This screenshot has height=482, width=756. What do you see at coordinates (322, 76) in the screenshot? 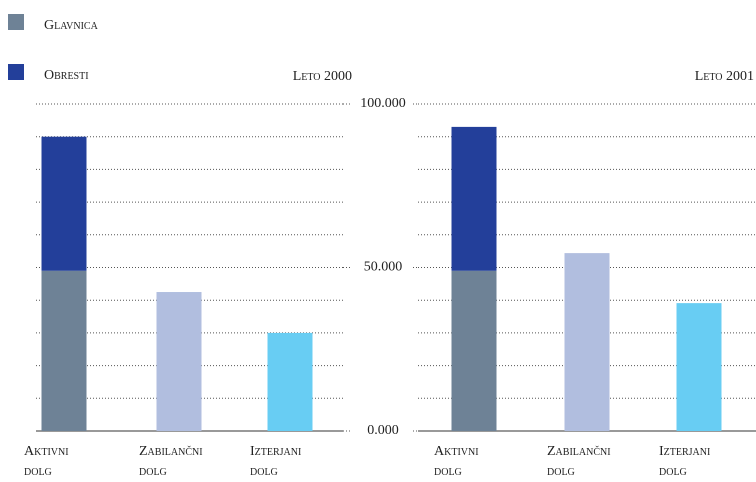
I see `chart-title: Leto 2000` at bounding box center [322, 76].